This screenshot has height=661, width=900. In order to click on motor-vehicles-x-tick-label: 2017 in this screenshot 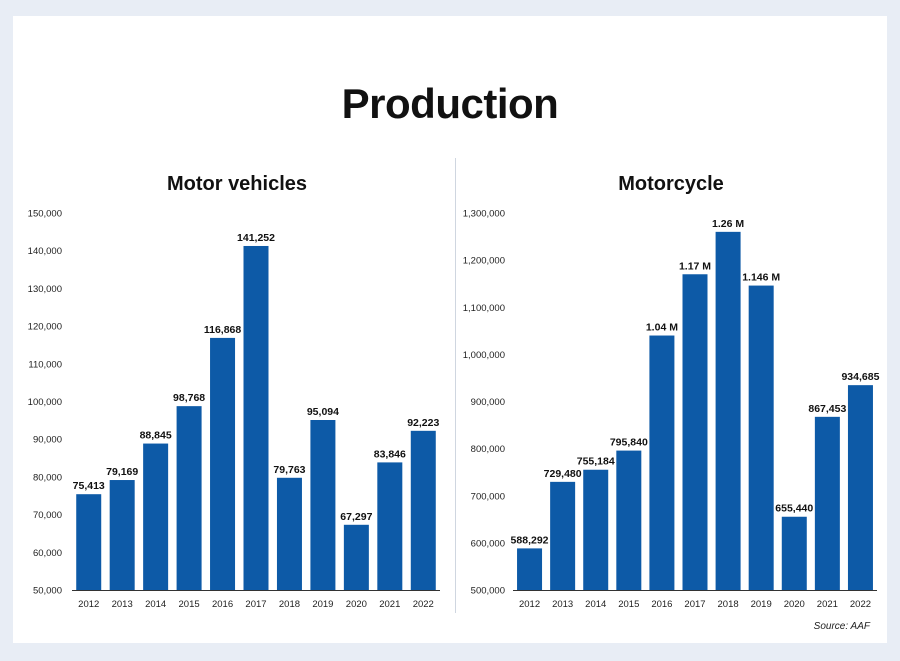, I will do `click(255, 604)`.